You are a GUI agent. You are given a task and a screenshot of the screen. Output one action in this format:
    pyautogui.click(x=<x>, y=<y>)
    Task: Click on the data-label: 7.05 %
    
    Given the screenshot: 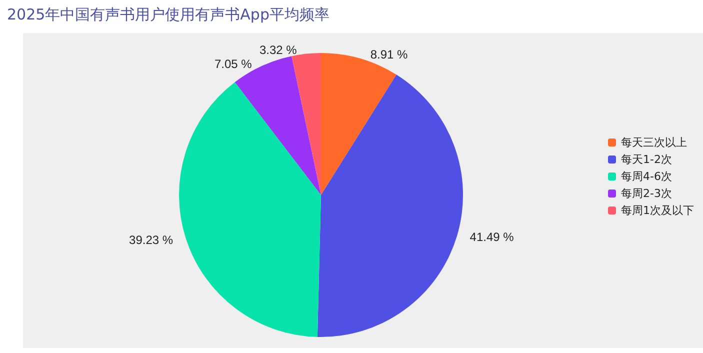 What is the action you would take?
    pyautogui.click(x=233, y=63)
    